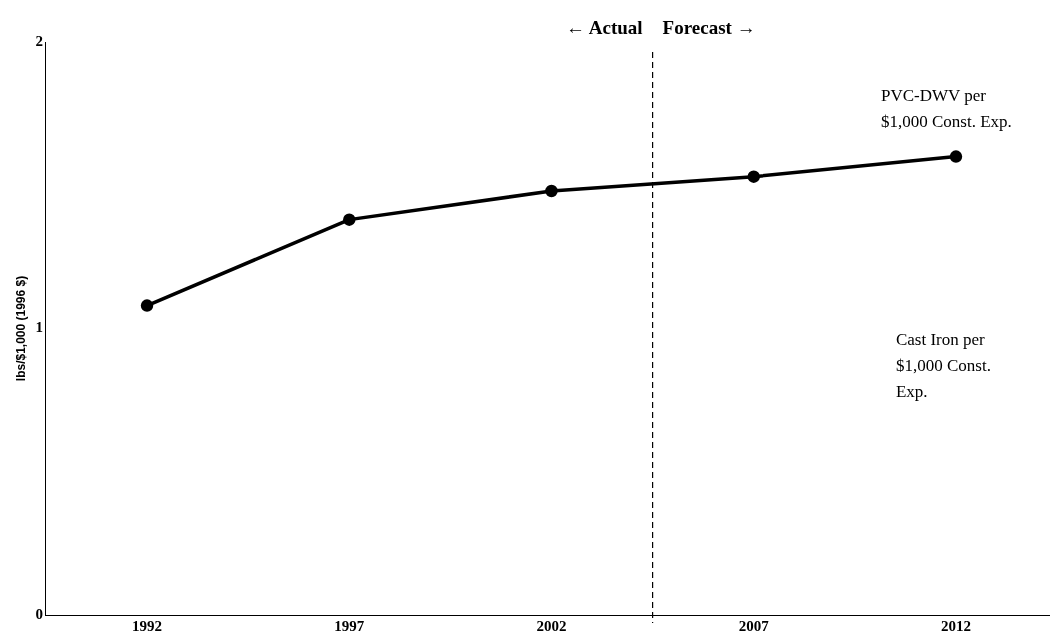 This screenshot has height=643, width=1057. I want to click on text: ← Actual, so click(604, 27).